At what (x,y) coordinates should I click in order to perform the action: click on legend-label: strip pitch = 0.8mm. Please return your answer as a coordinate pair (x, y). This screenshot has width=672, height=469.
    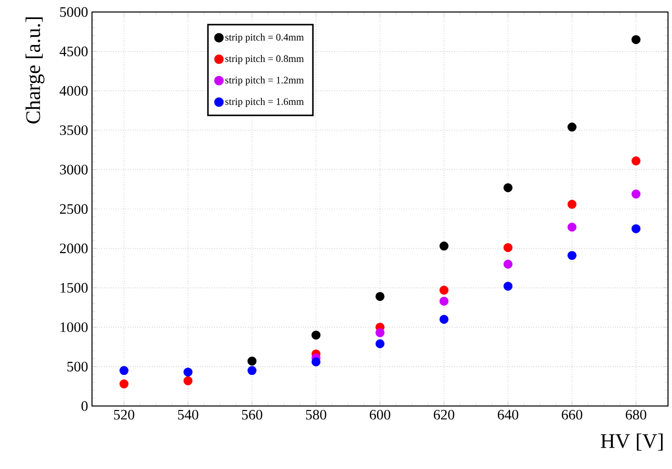
    Looking at the image, I should click on (264, 59).